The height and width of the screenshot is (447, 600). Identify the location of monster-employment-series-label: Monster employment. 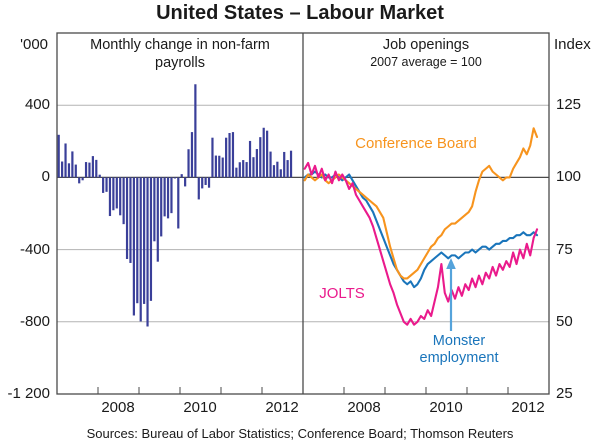
(459, 350).